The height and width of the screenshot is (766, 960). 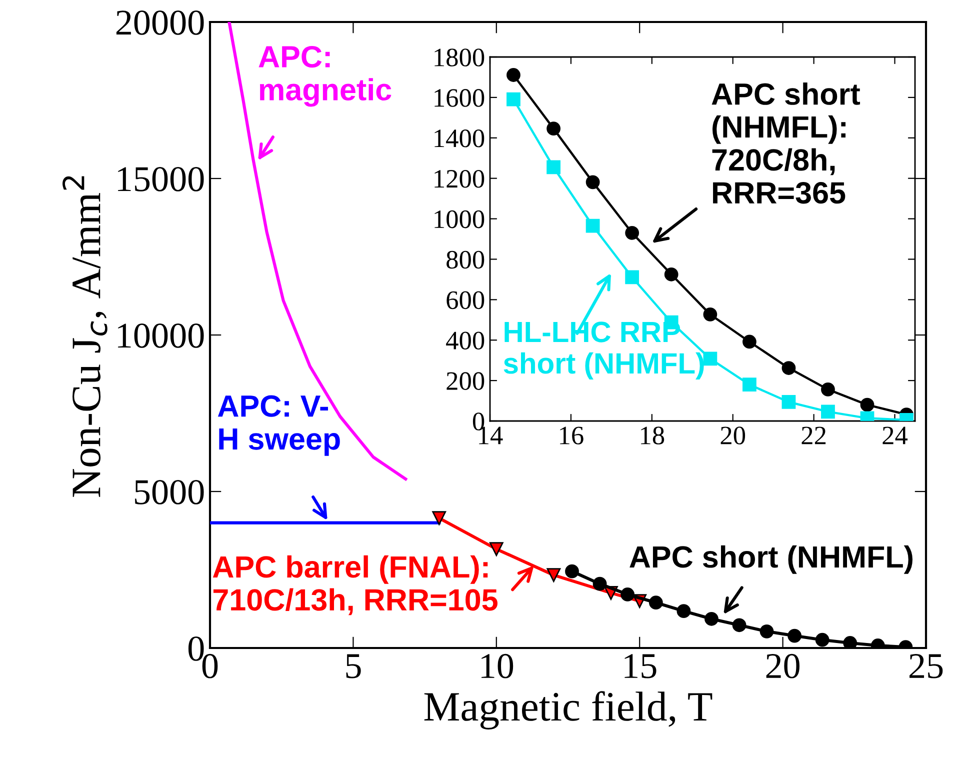 What do you see at coordinates (459, 219) in the screenshot?
I see `y-tick-label: 1000` at bounding box center [459, 219].